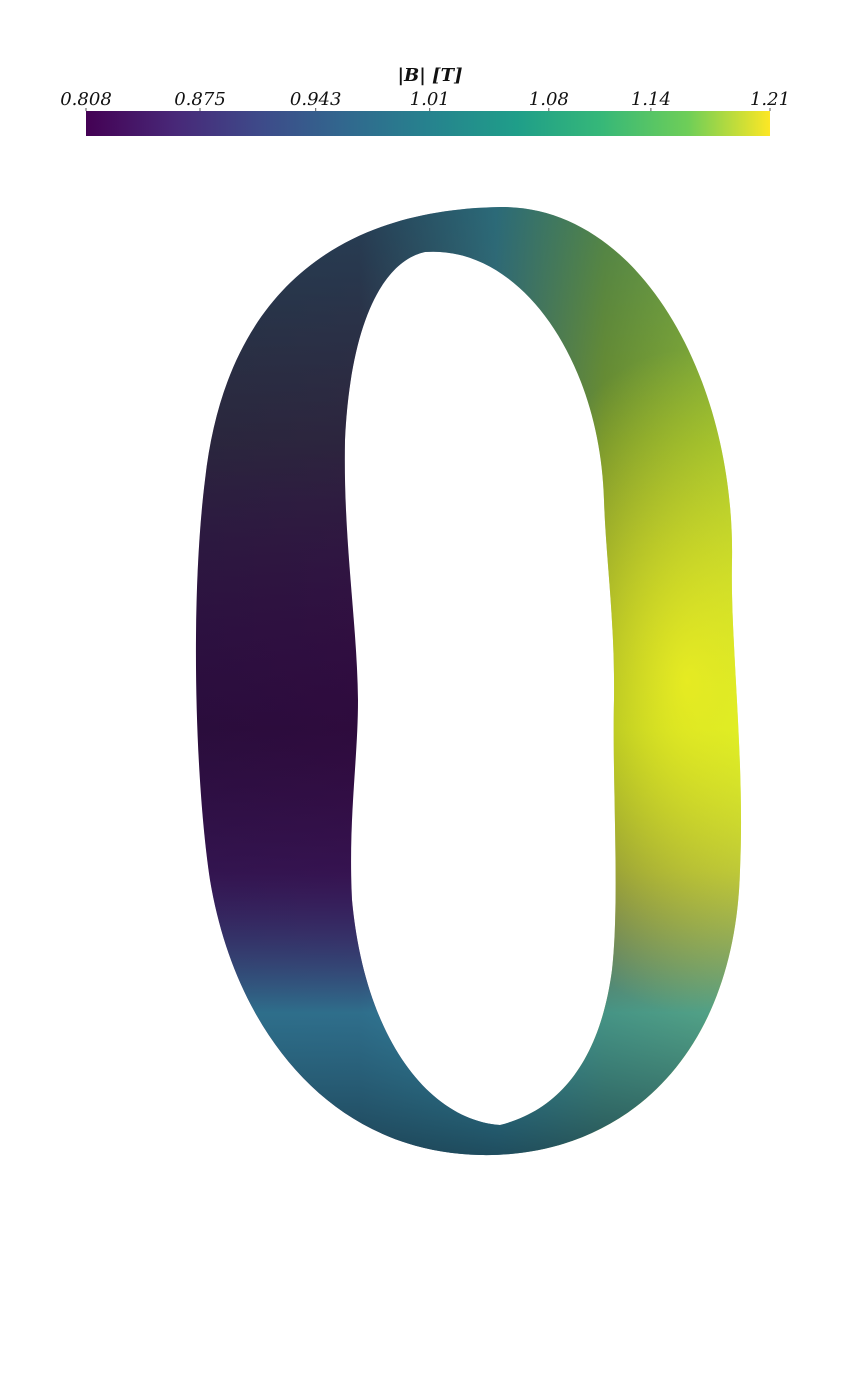  Describe the element at coordinates (549, 99) in the screenshot. I see `tick-label: 1.08` at that location.